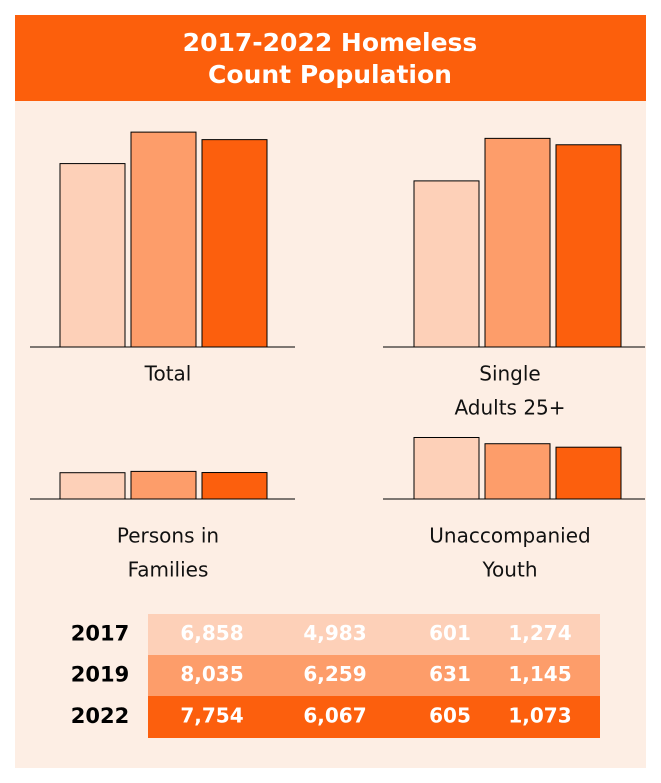 The width and height of the screenshot is (661, 783). I want to click on year-label: 2019, so click(100, 675).